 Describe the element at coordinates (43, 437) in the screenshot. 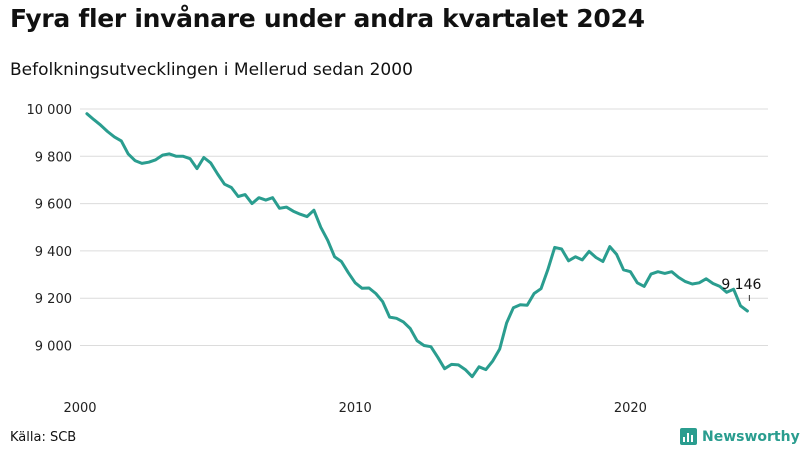

I see `source-credit: Källa: SCB` at that location.